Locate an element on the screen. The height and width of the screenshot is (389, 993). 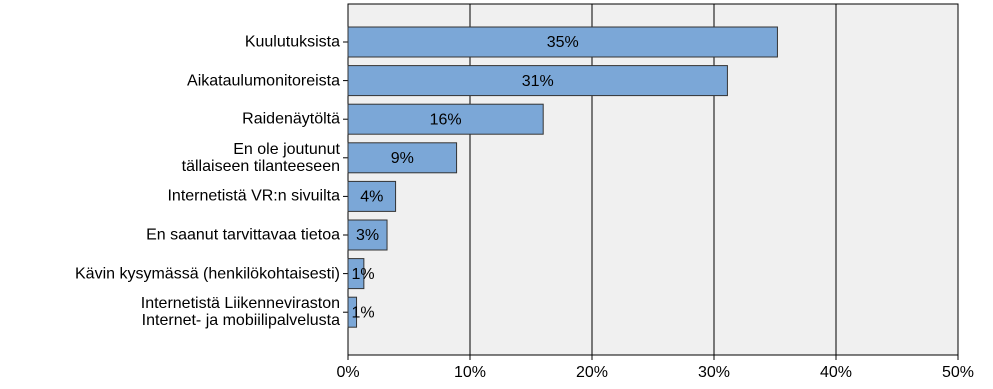
x-tick-label: 50% is located at coordinates (958, 372).